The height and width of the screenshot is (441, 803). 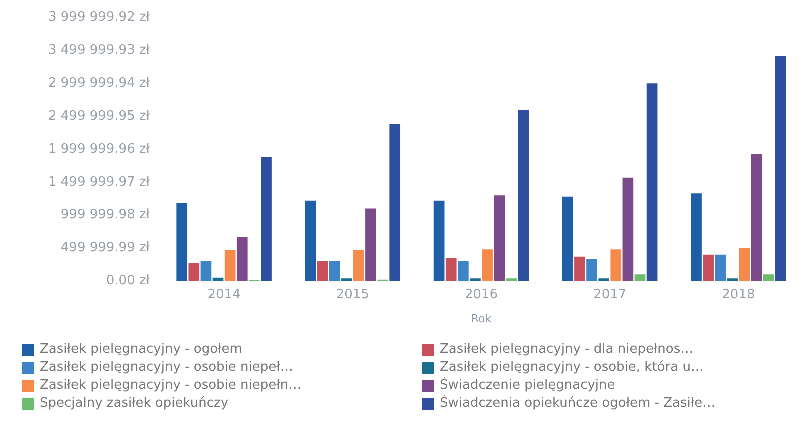 I want to click on y-tick-label: 3 999 999.92 zł, so click(x=99, y=18).